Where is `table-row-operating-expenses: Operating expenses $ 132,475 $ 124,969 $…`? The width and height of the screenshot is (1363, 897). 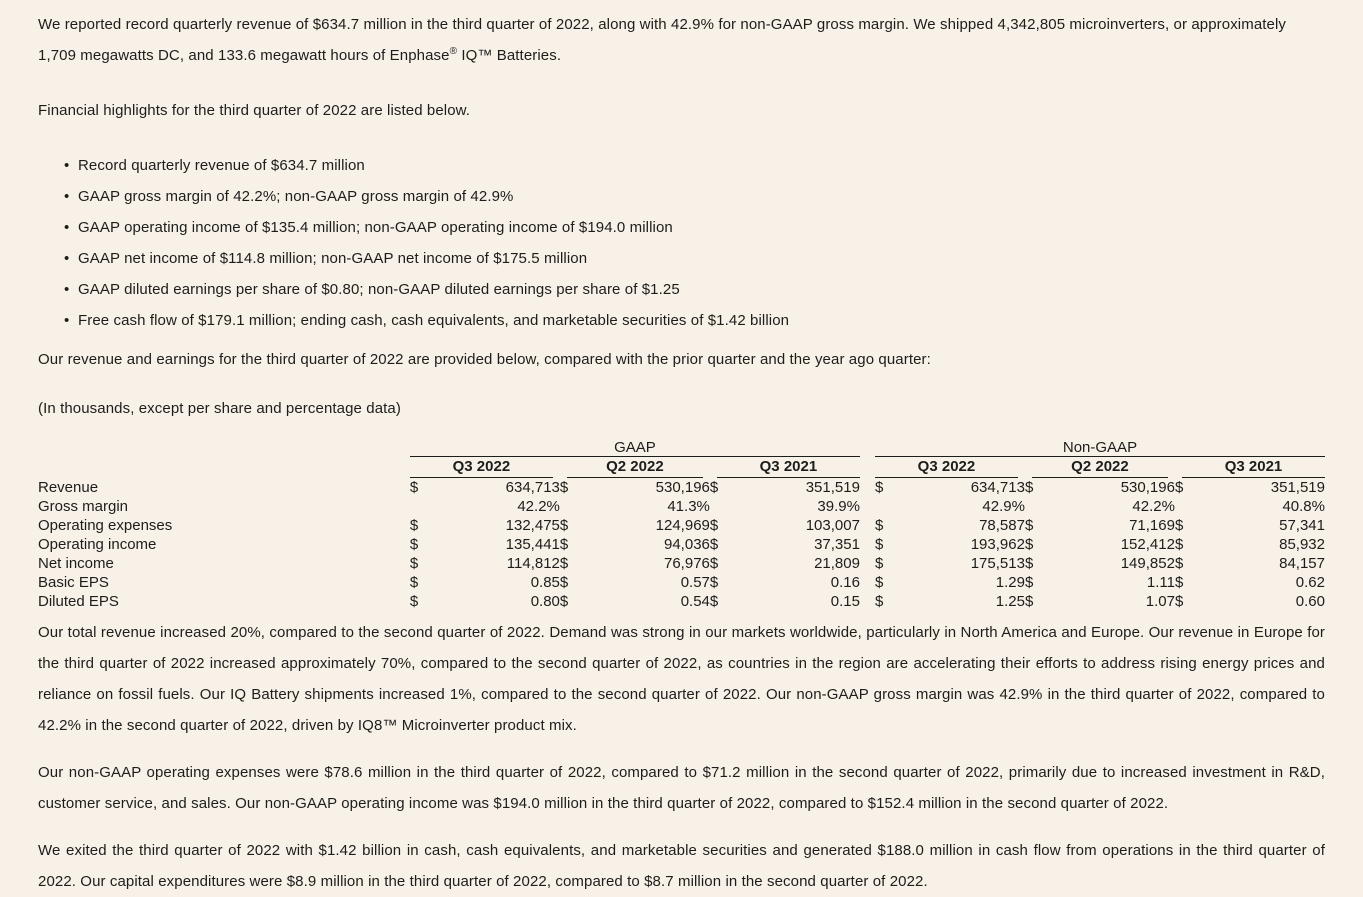
table-row-operating-expenses: Operating expenses $ 132,475 $ 124,969 $… is located at coordinates (681, 525).